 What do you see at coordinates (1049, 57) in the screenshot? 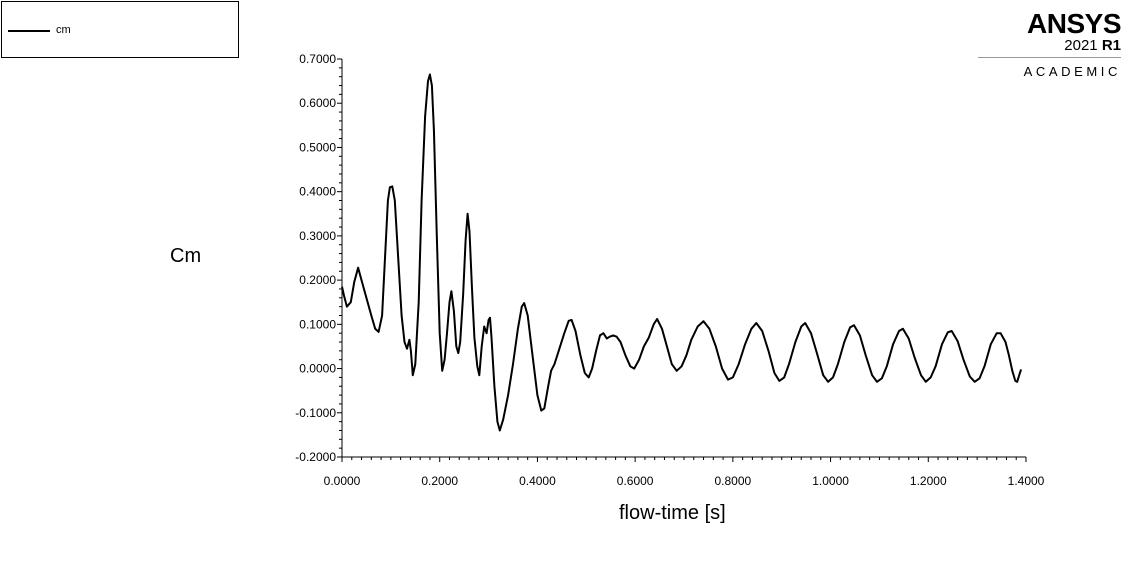
I see `logo-rule` at bounding box center [1049, 57].